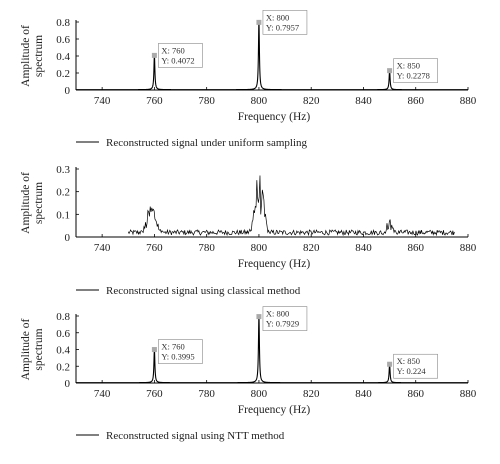 The image size is (500, 464). What do you see at coordinates (413, 76) in the screenshot?
I see `datatip-y: Y: 0.2278` at bounding box center [413, 76].